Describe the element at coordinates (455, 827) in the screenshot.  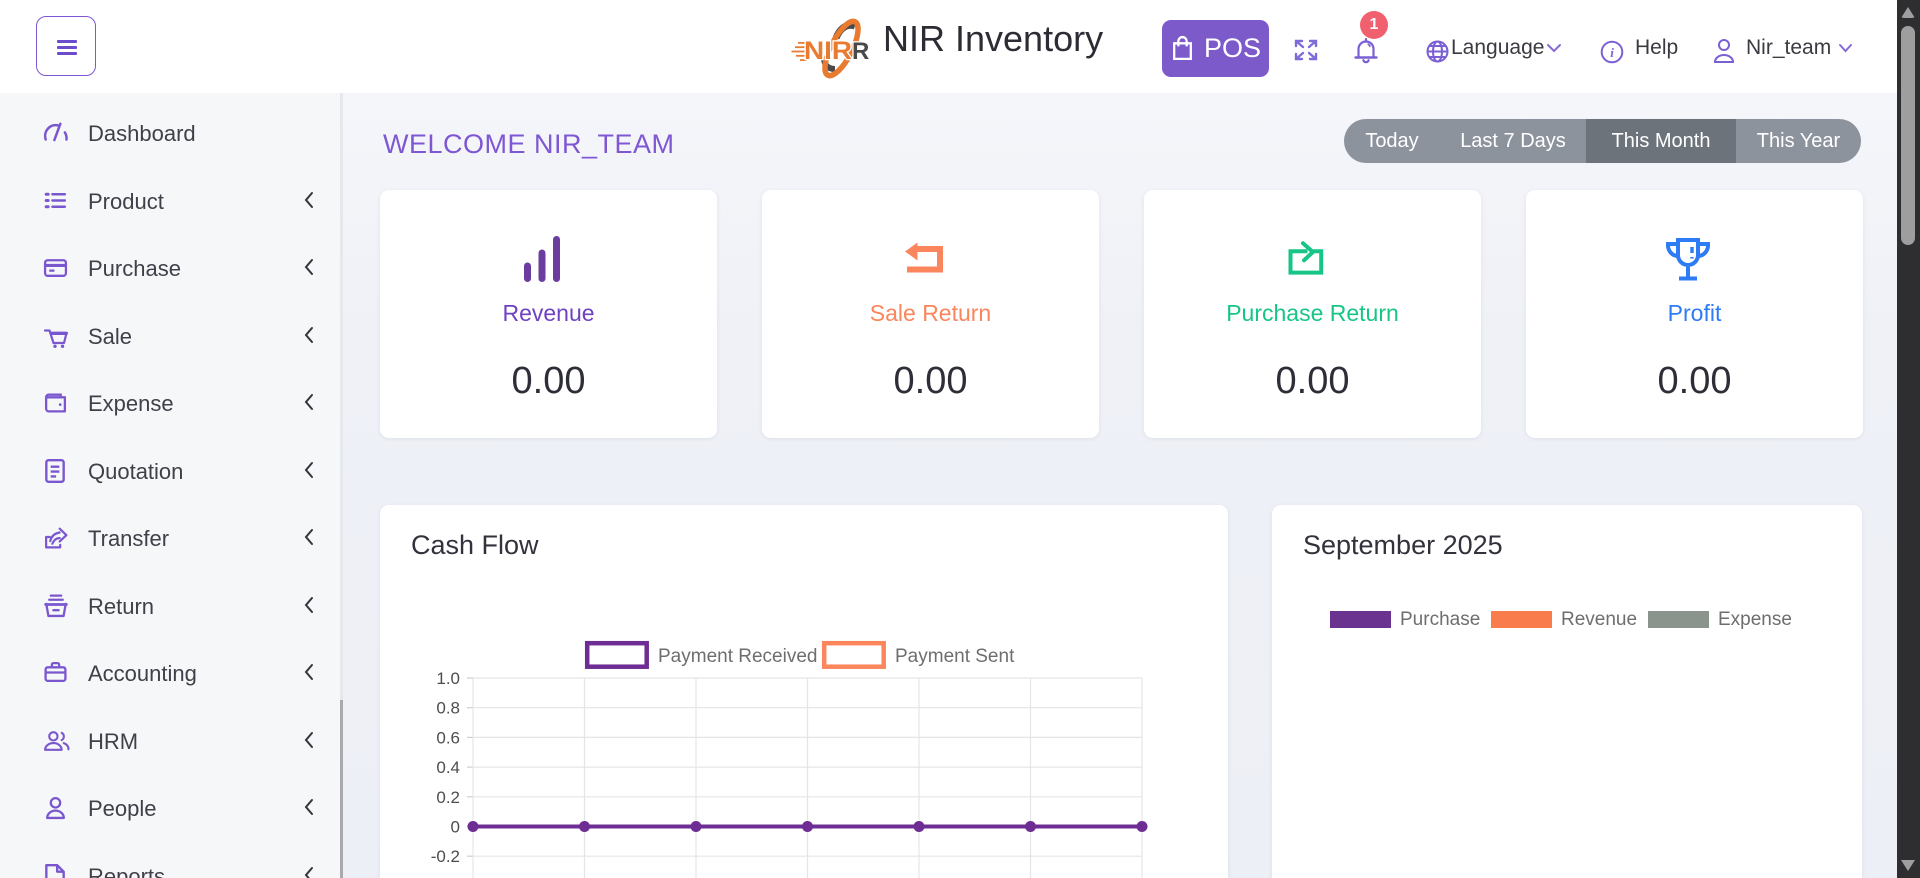
I see `svg-text: 0` at that location.